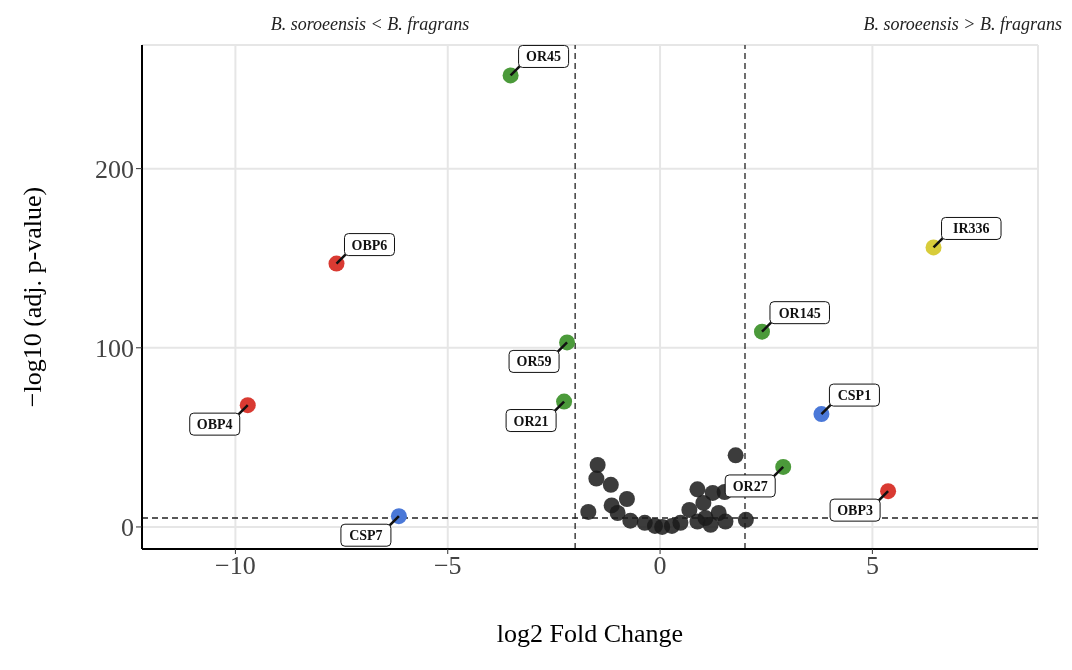 Image resolution: width=1072 pixels, height=670 pixels. I want to click on annotation: CSP1, so click(854, 396).